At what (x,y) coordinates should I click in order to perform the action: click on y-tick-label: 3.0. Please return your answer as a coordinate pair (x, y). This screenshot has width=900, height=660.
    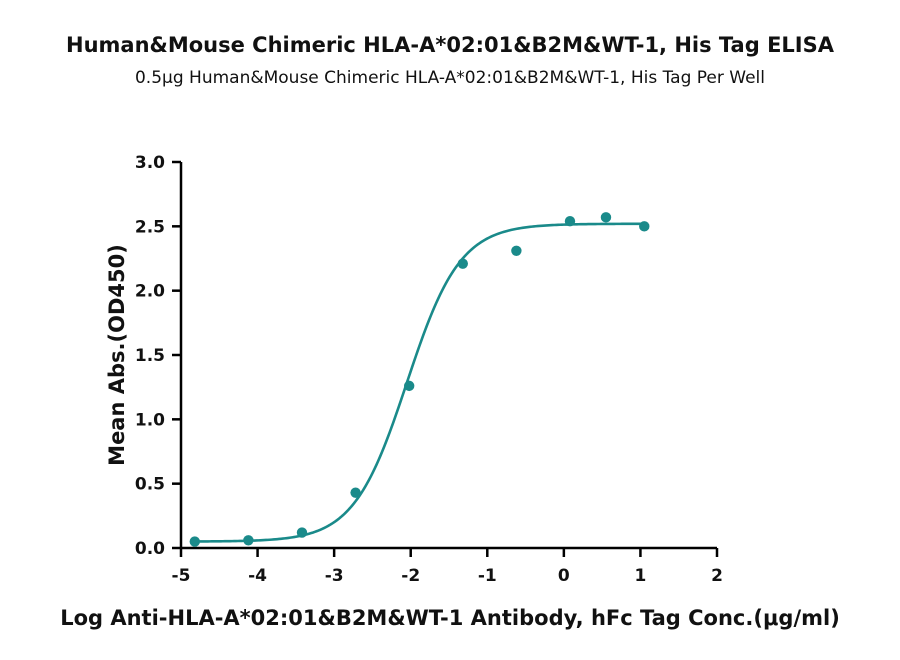
    Looking at the image, I should click on (150, 163).